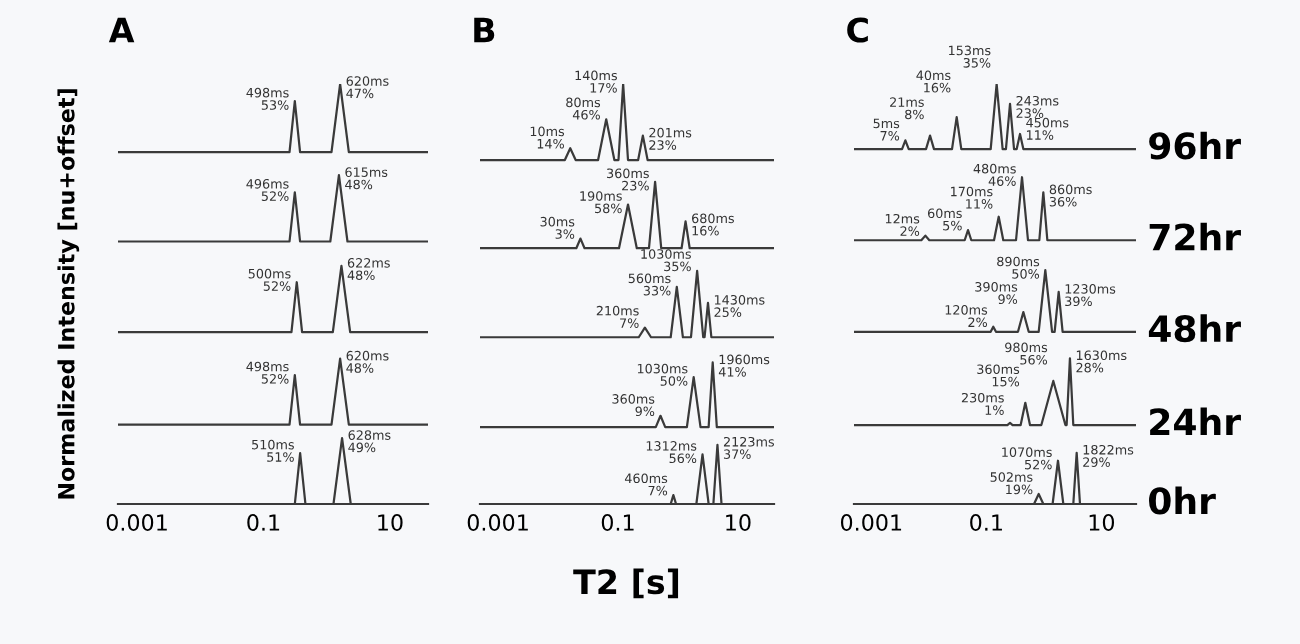 The image size is (1300, 644). Describe the element at coordinates (1194, 328) in the screenshot. I see `series-label: 48hr` at that location.